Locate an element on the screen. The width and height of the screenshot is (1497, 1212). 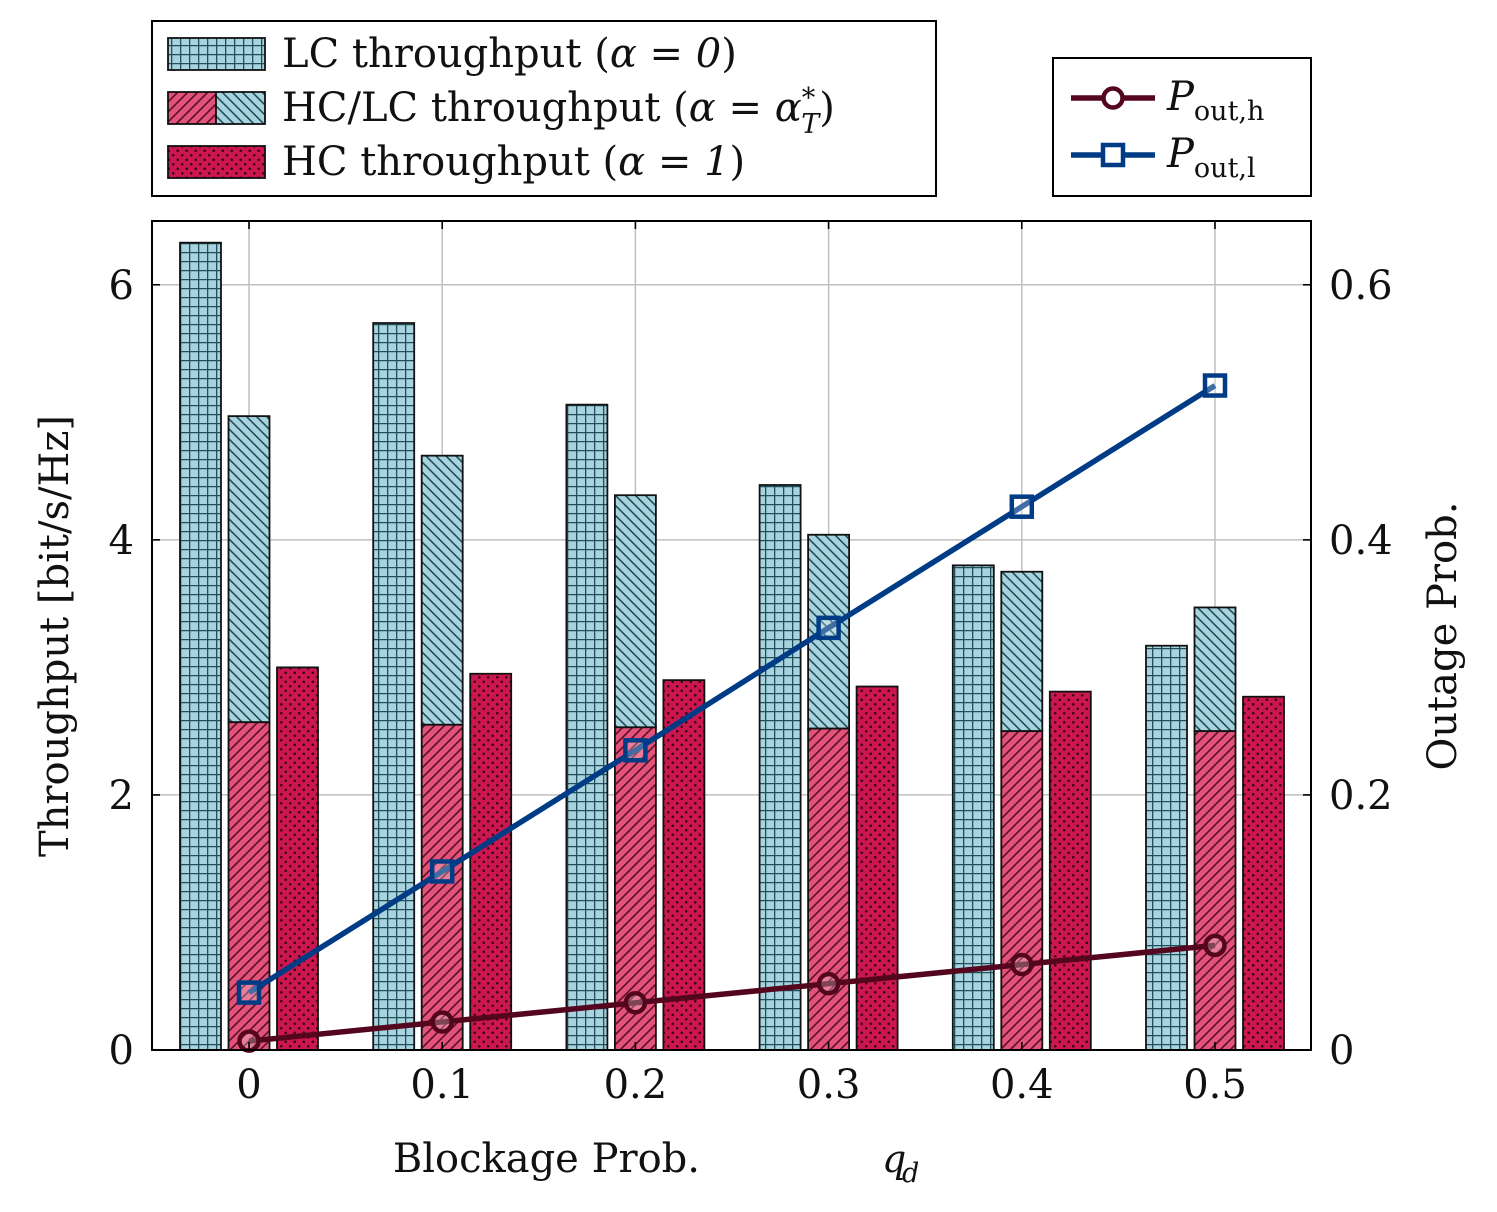
x-axis-label: Blockage Prob. q d is located at coordinates (656, 1162).